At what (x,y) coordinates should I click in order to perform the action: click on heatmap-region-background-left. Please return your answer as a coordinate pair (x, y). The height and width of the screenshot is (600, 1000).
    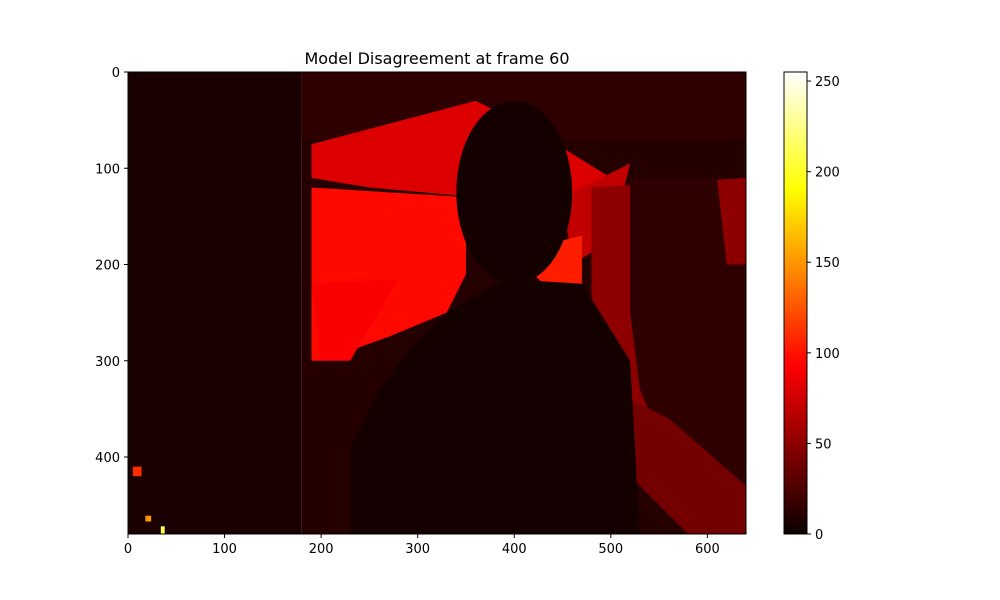
    Looking at the image, I should click on (215, 303).